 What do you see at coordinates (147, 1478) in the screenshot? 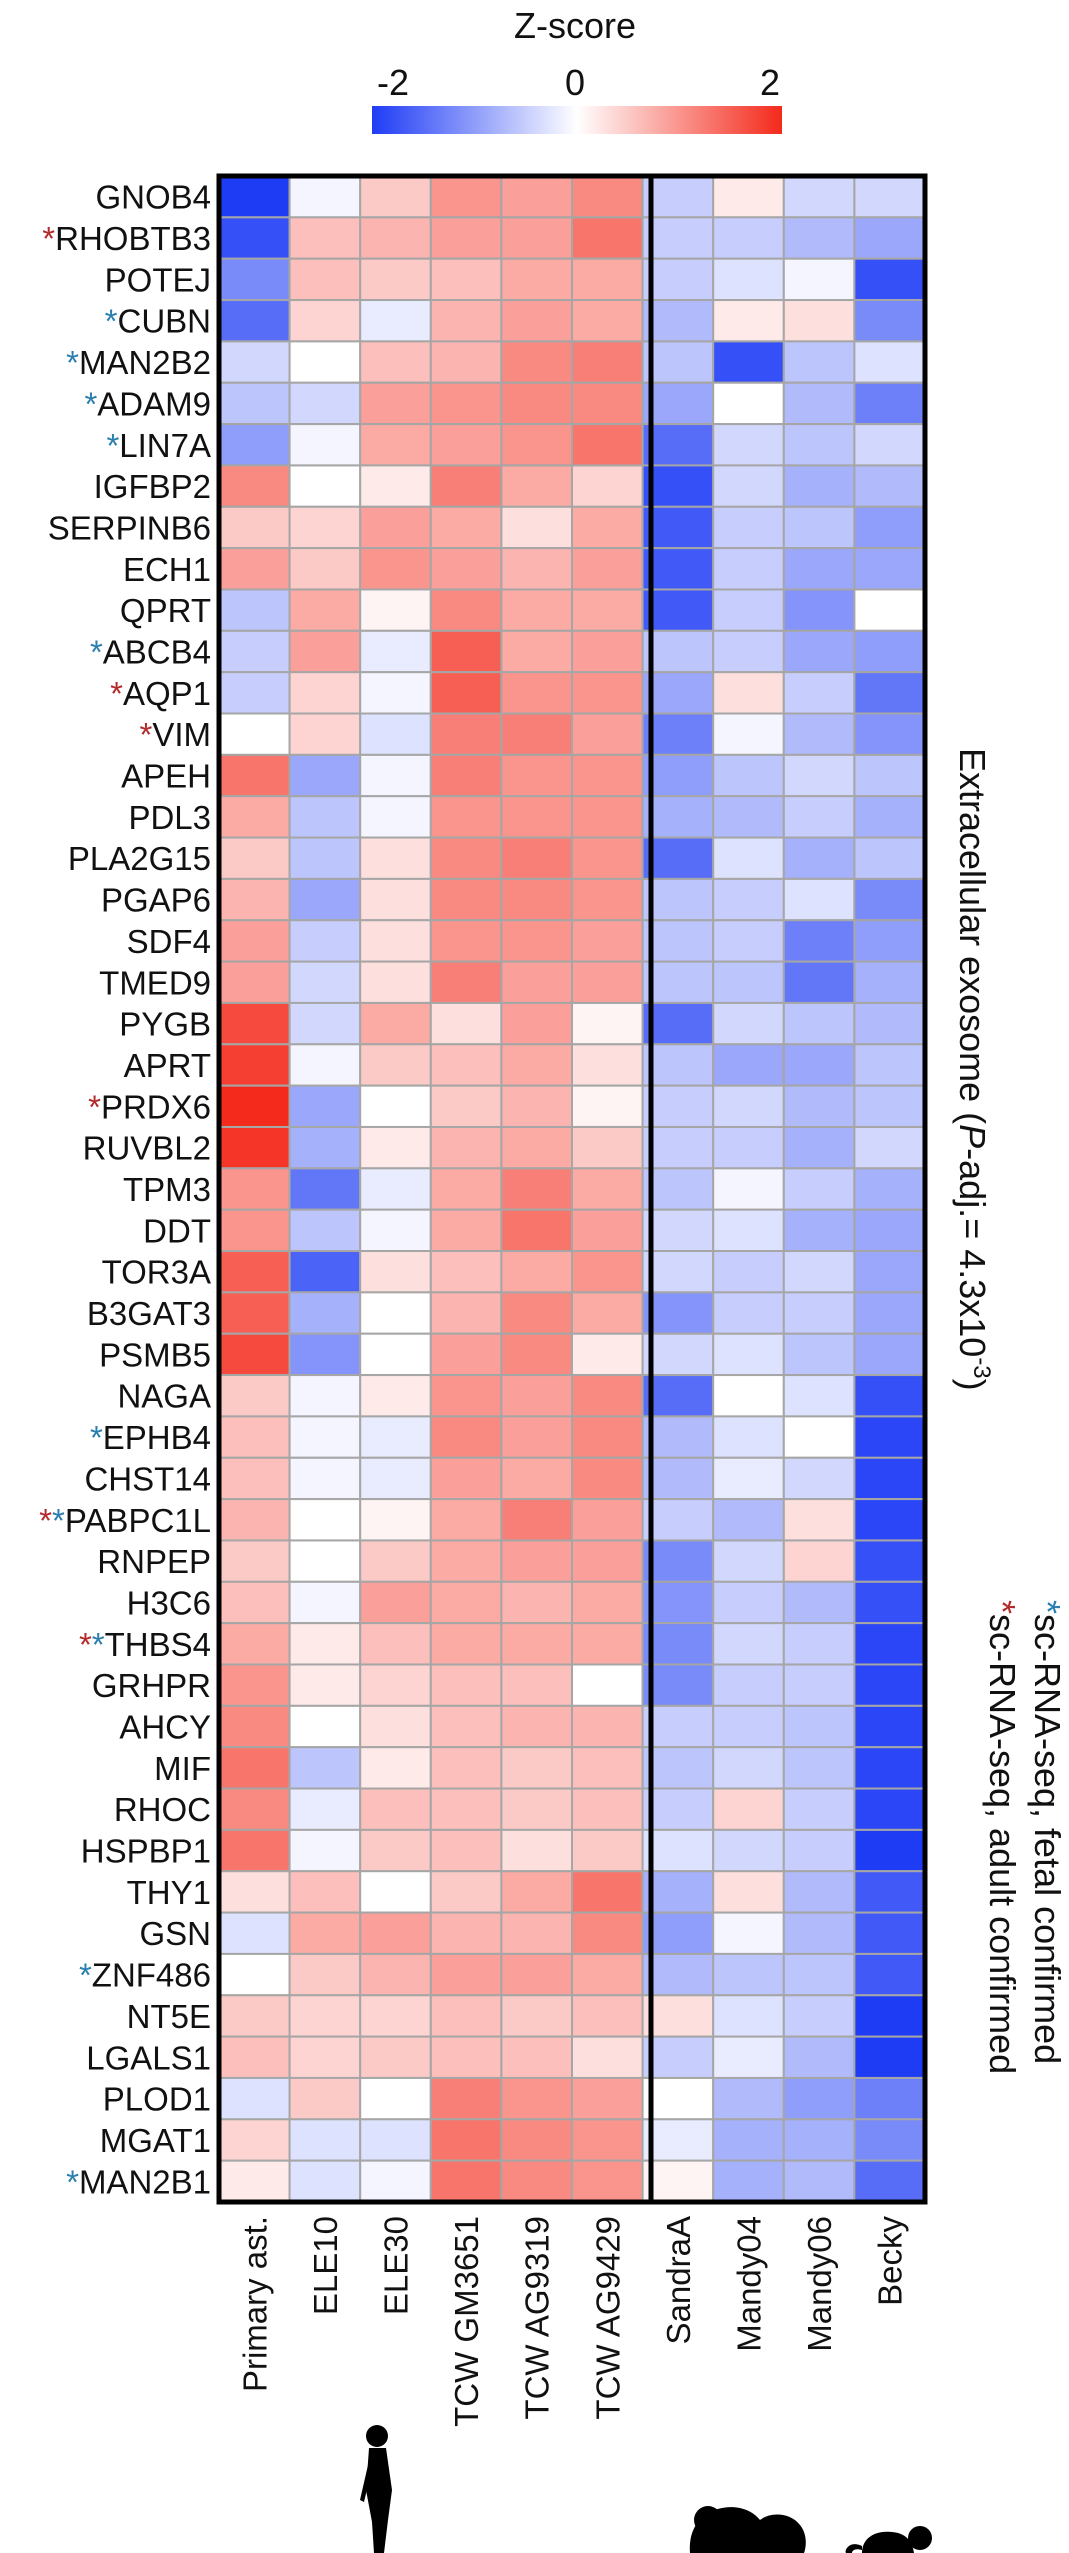
I see `gene-name: CHST14` at bounding box center [147, 1478].